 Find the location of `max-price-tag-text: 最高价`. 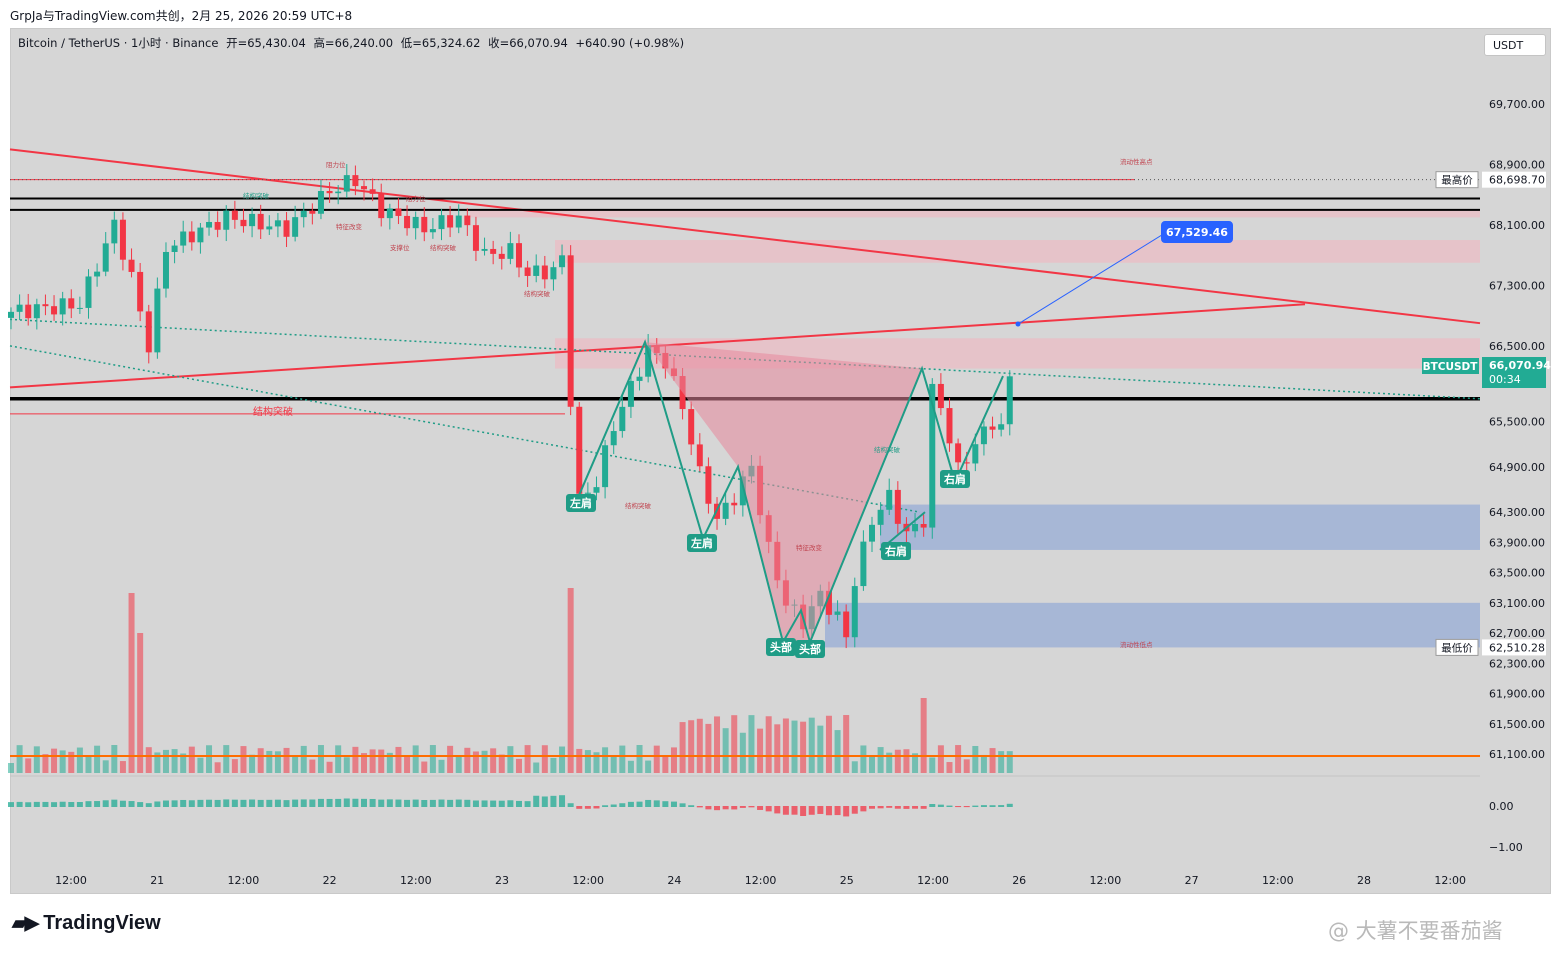

max-price-tag-text: 最高价 is located at coordinates (1457, 180).